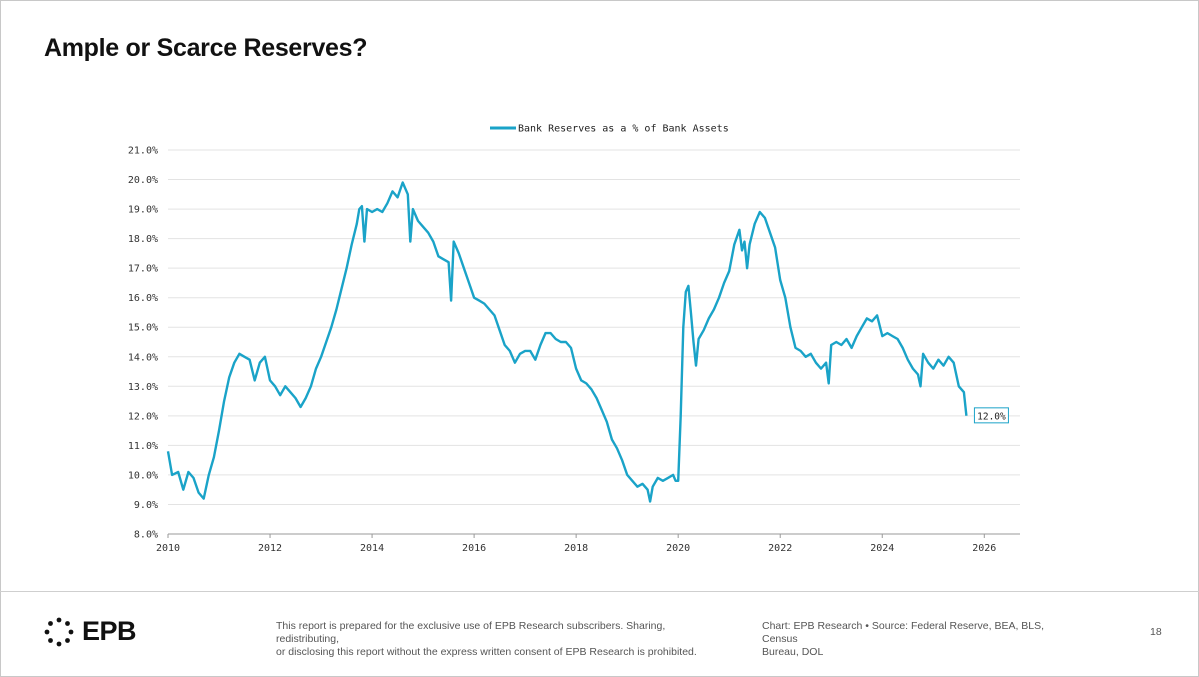 This screenshot has width=1199, height=677. What do you see at coordinates (143, 269) in the screenshot?
I see `y-tick-label: 17.0%` at bounding box center [143, 269].